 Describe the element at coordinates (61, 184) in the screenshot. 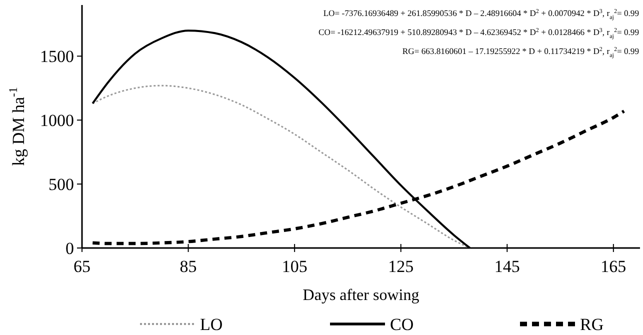

I see `y-tick-label: 500` at that location.